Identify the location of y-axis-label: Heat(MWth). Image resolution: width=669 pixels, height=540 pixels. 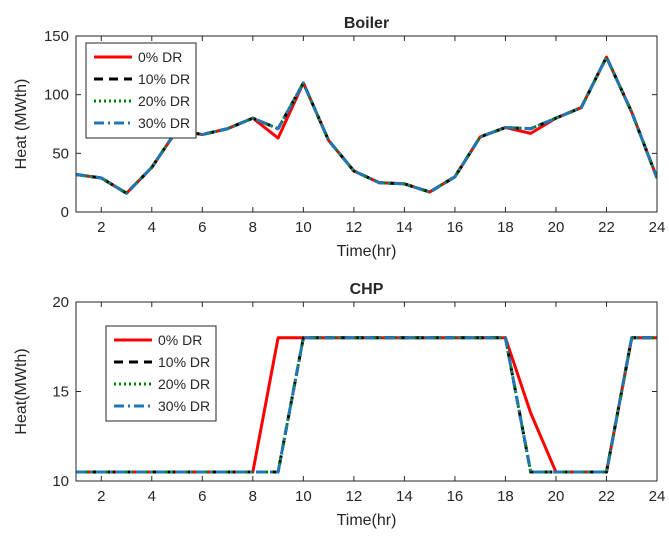
(21, 391).